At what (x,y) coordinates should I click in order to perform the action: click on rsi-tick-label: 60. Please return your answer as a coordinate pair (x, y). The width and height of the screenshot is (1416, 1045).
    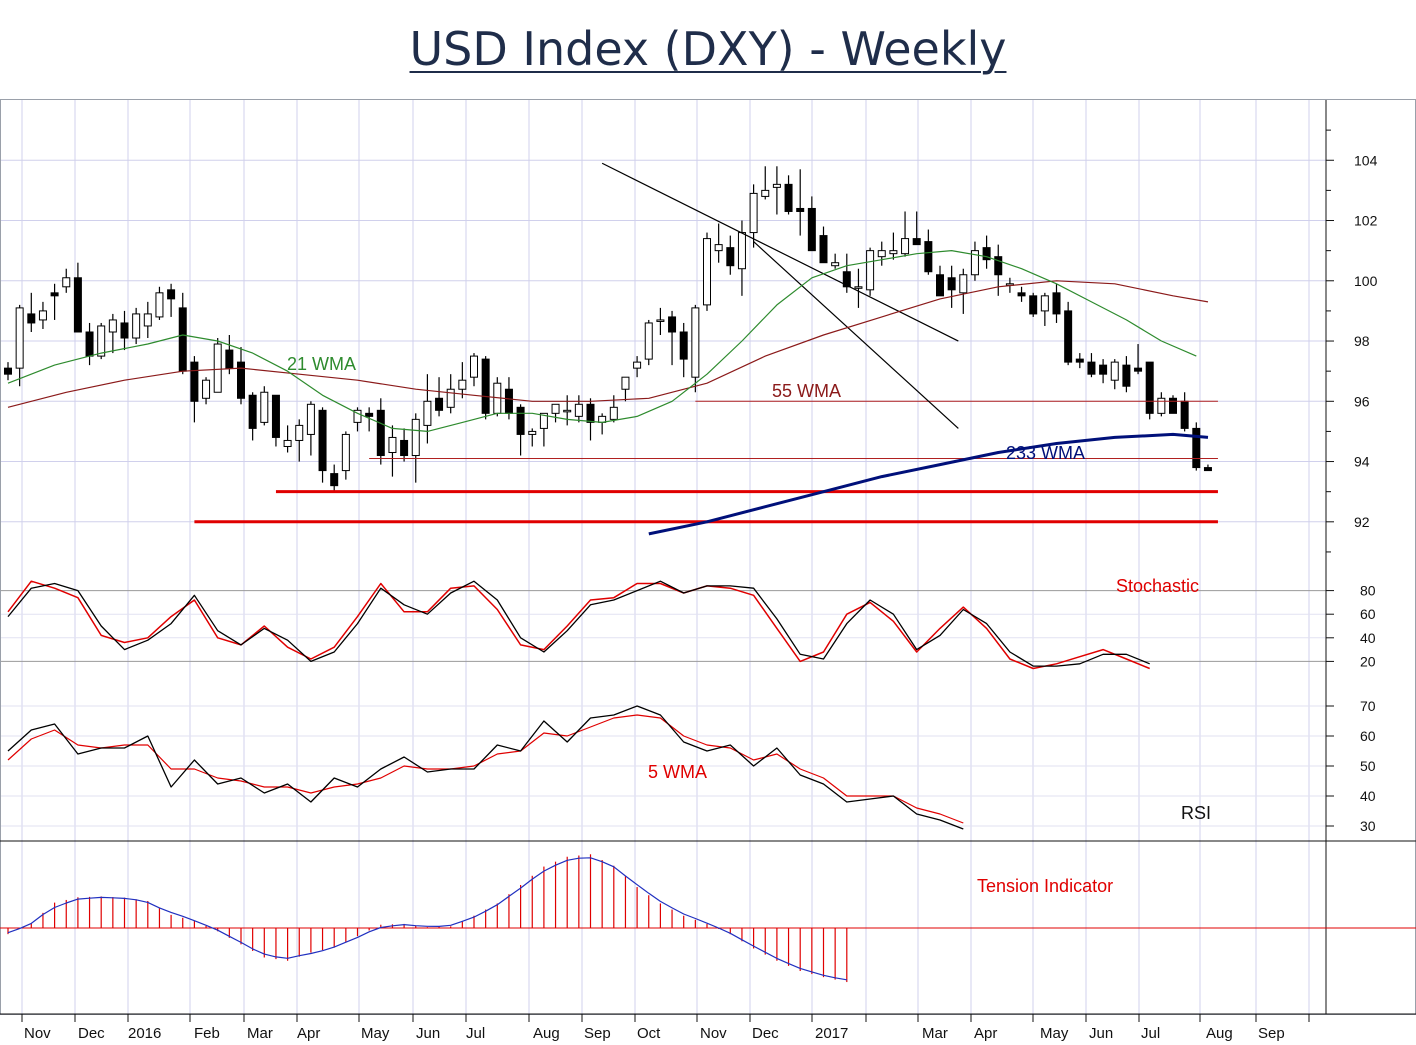
    Looking at the image, I should click on (1368, 736).